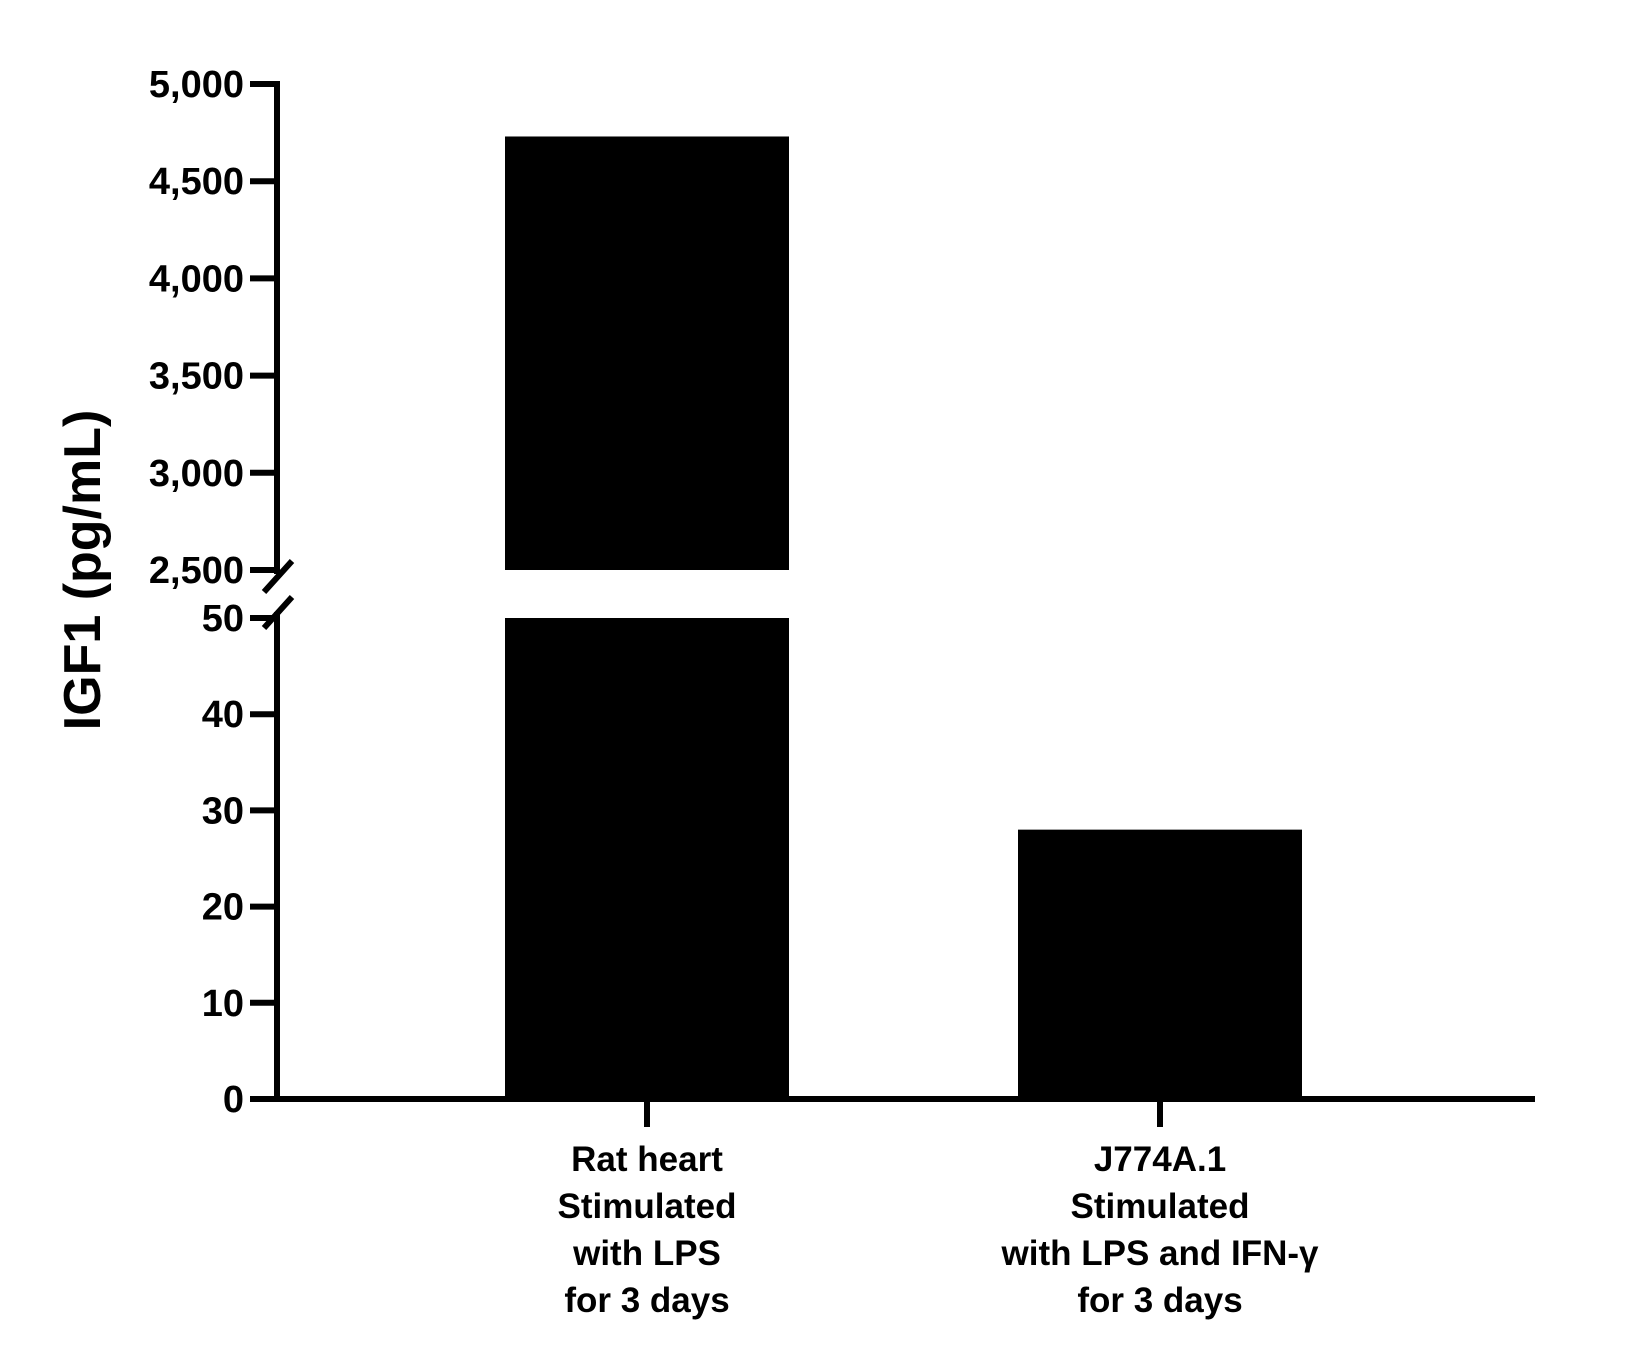 The image size is (1652, 1346). I want to click on y-tick-label: 20, so click(223, 908).